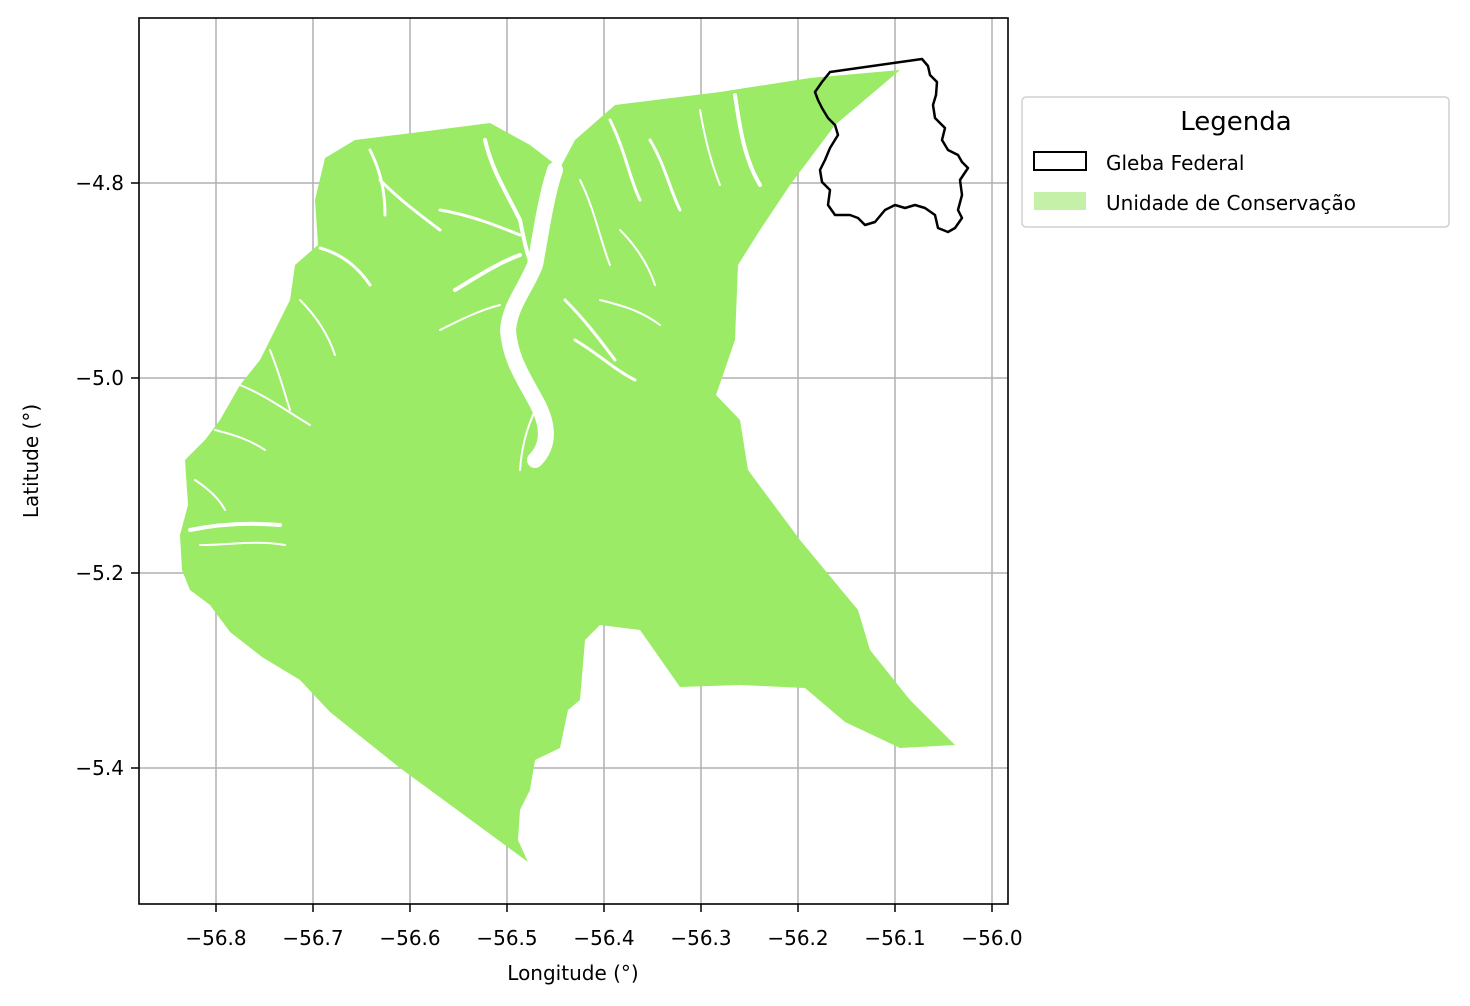  What do you see at coordinates (991, 938) in the screenshot?
I see `x-tick-label: −56.0` at bounding box center [991, 938].